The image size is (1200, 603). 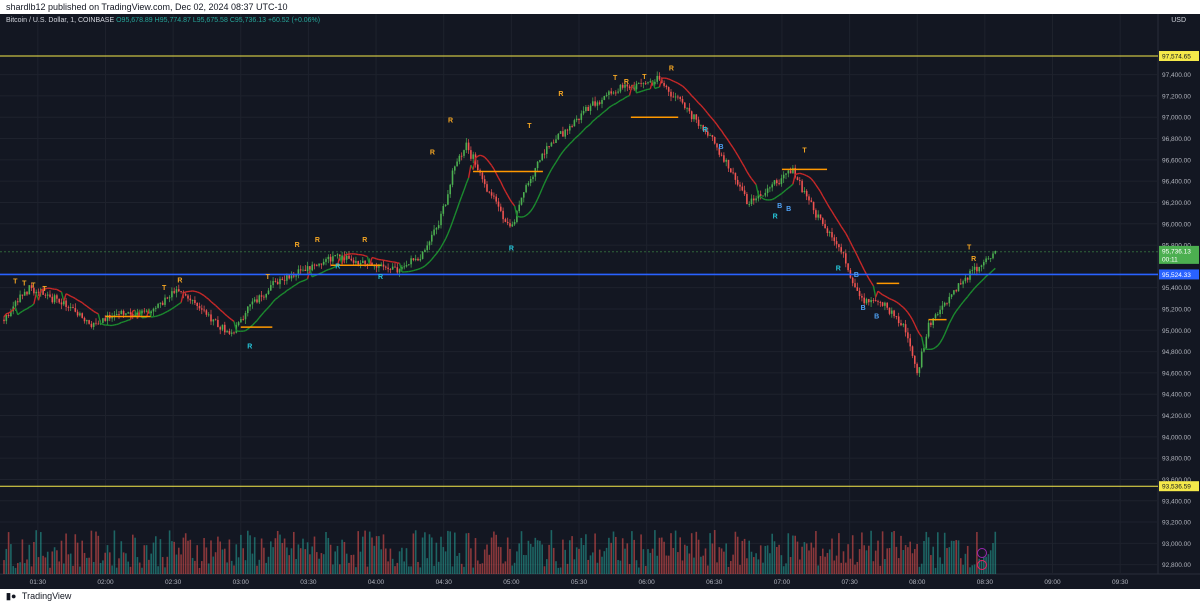 I want to click on level-price-tag, so click(x=1179, y=56).